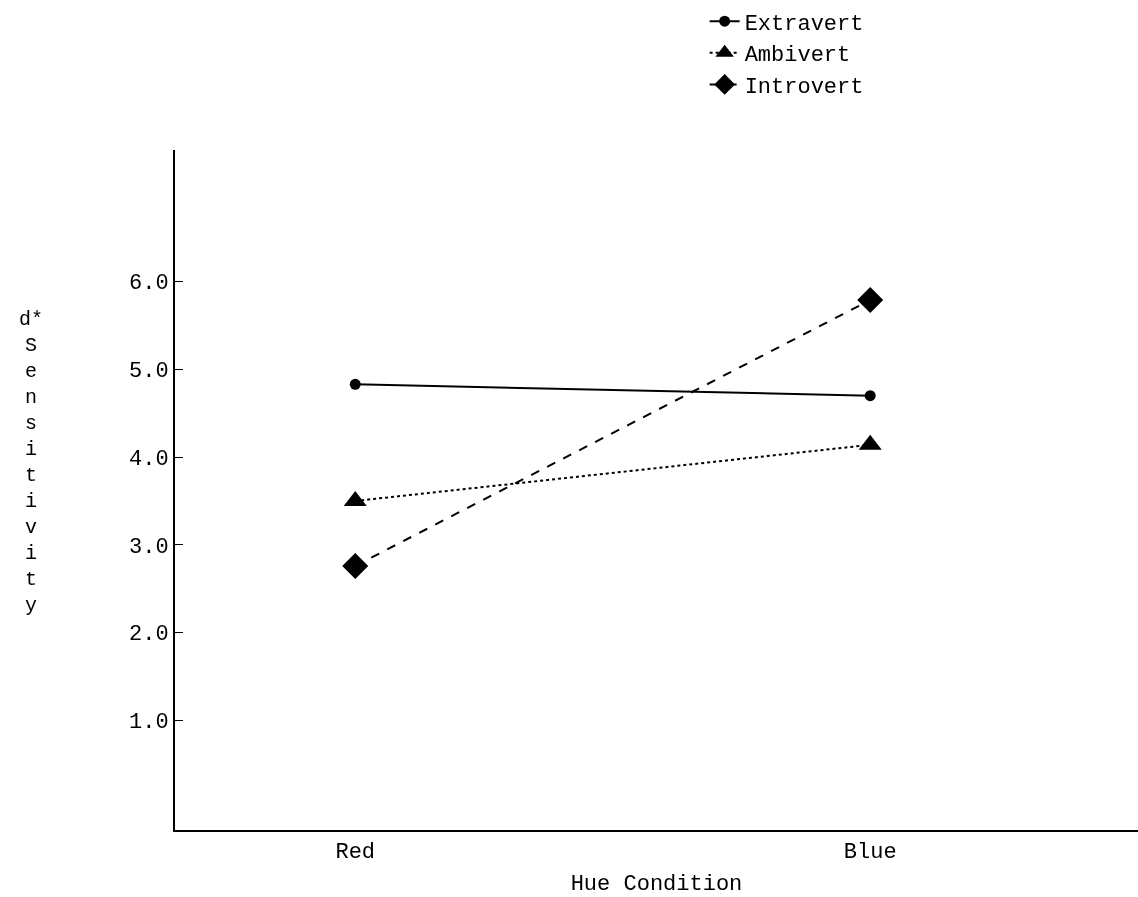  Describe the element at coordinates (148, 635) in the screenshot. I see `y-tick-label: 2.0` at that location.